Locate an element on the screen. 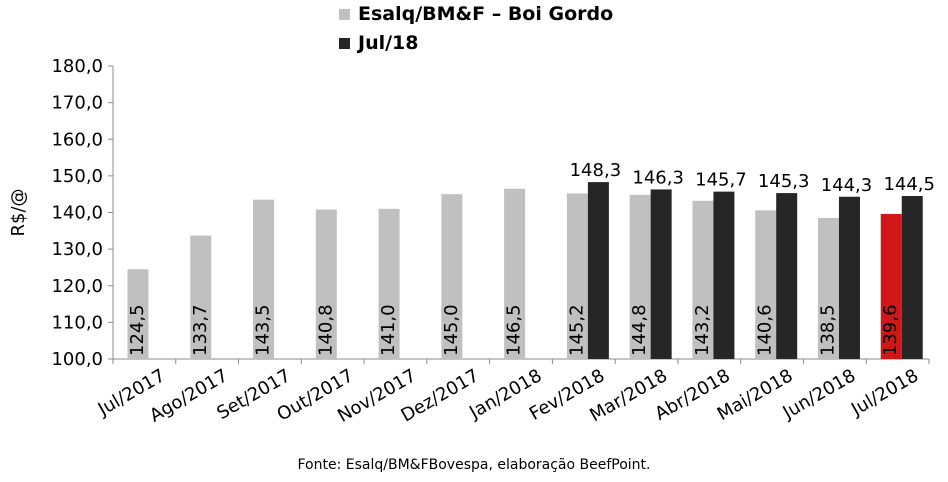 The height and width of the screenshot is (482, 948). y-tick-label: 120,0 is located at coordinates (77, 286).